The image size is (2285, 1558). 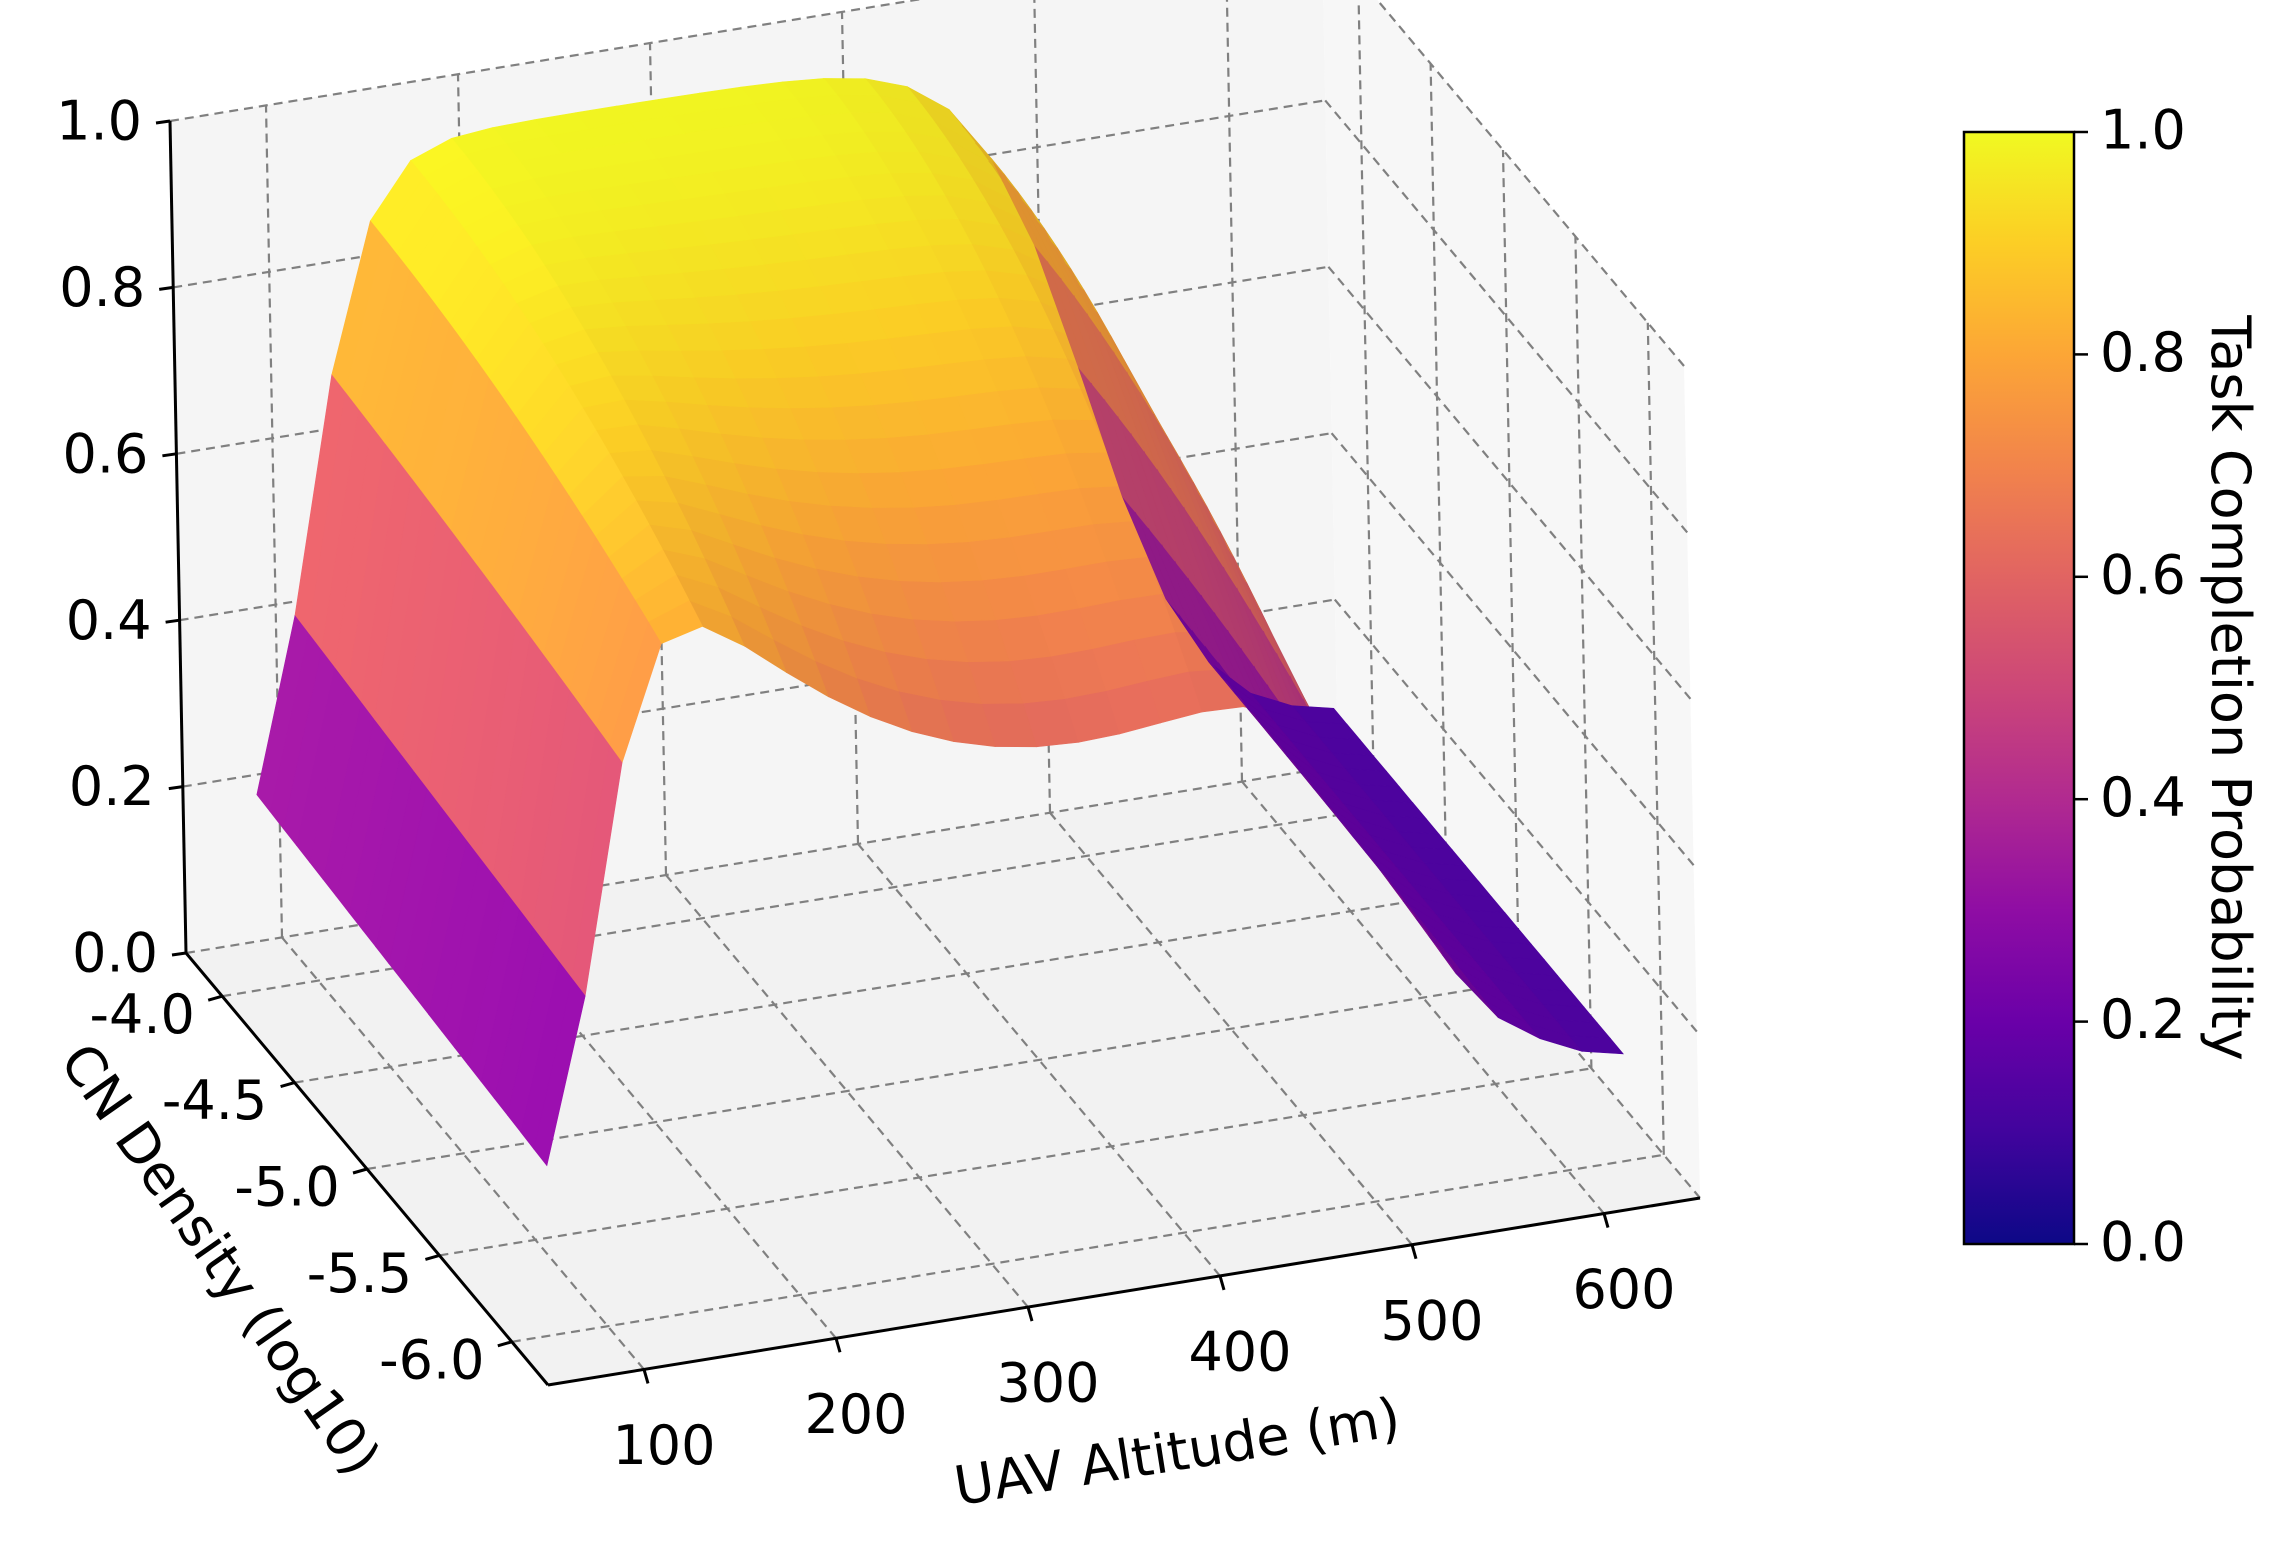 What do you see at coordinates (2143, 130) in the screenshot?
I see `colorbar-tick-label: 1.0` at bounding box center [2143, 130].